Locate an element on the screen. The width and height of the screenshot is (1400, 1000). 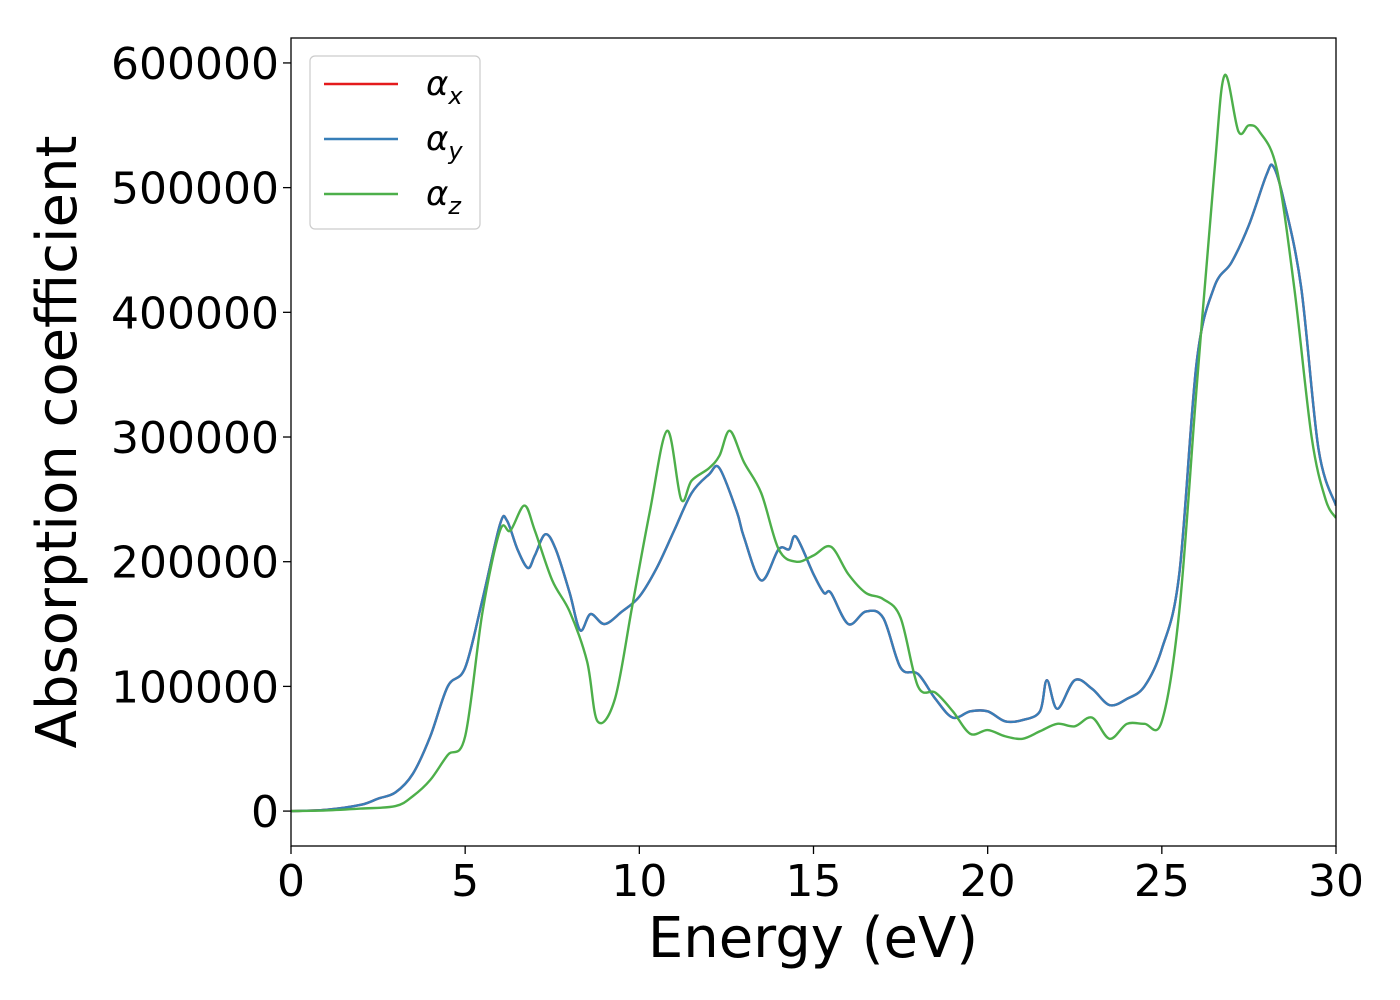
legend-box is located at coordinates (395, 142).